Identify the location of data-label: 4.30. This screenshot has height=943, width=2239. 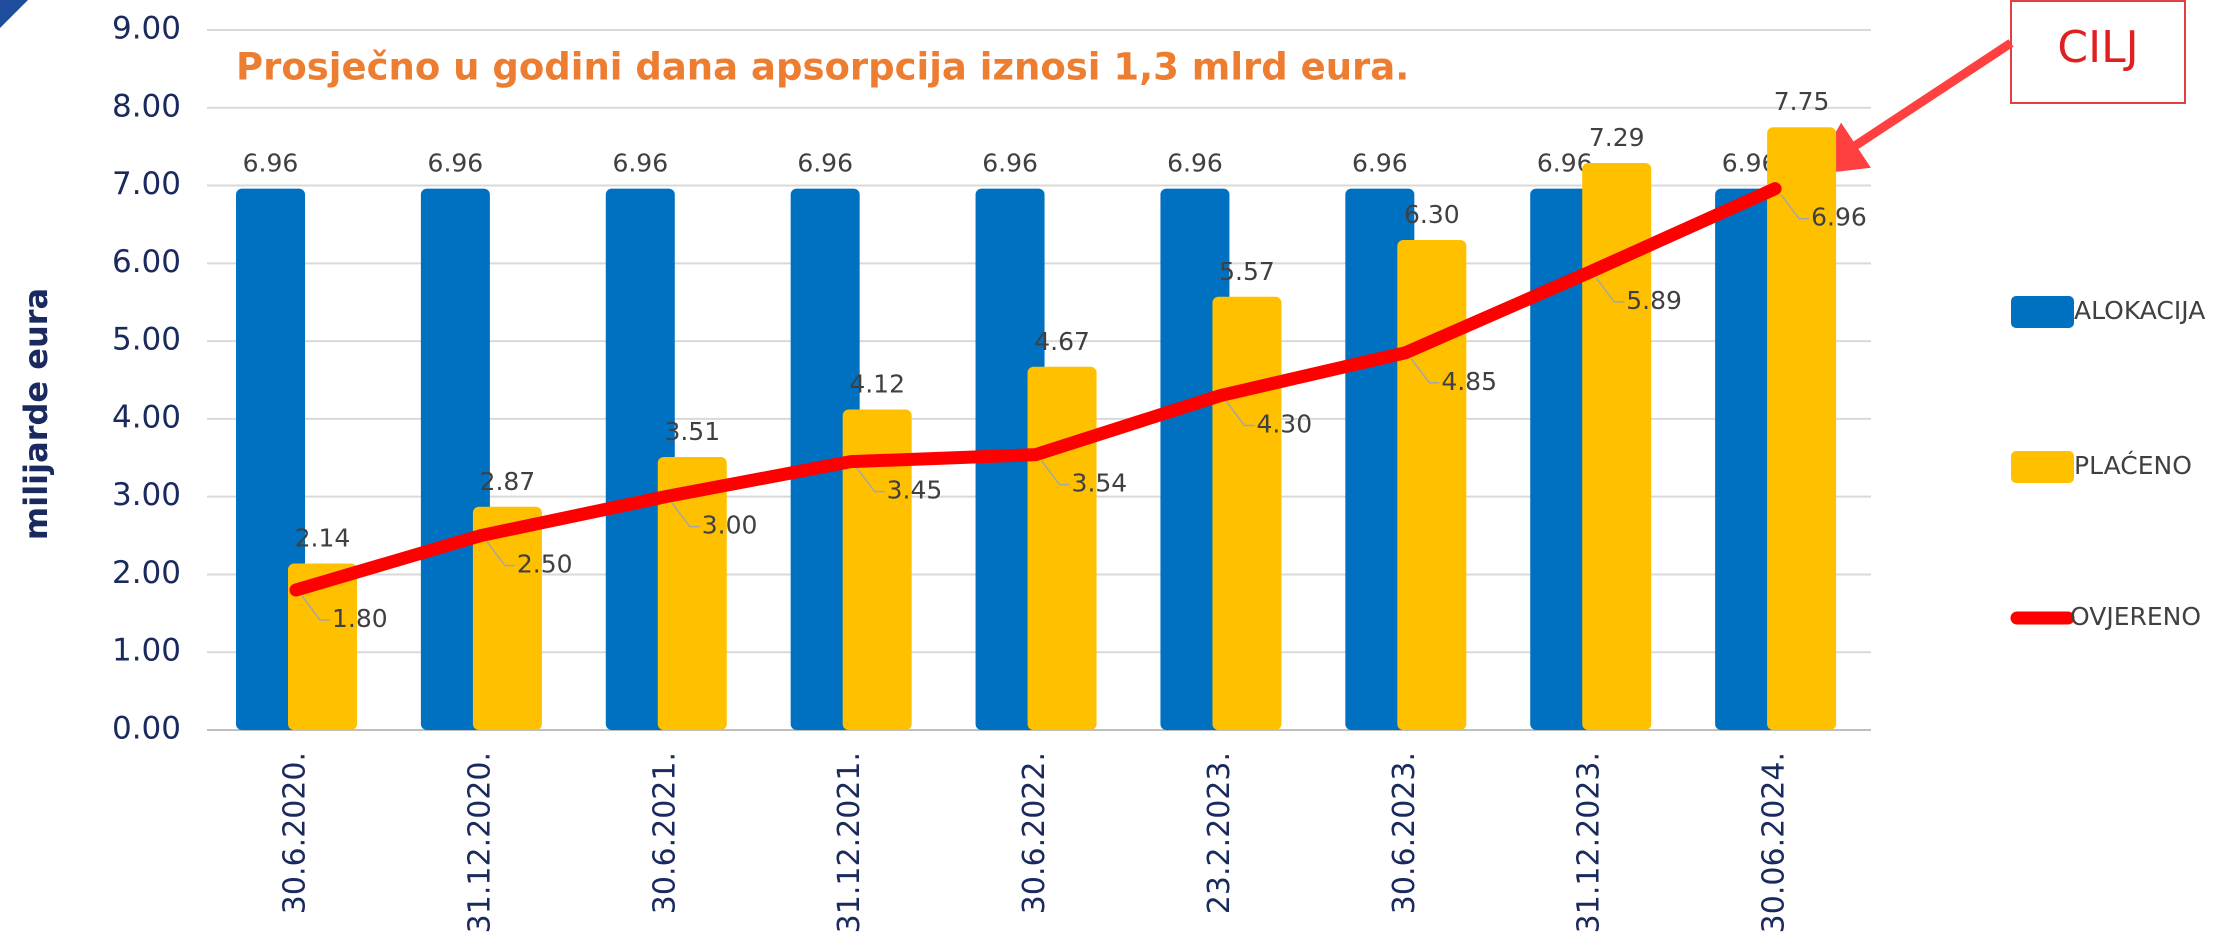
(1284, 424).